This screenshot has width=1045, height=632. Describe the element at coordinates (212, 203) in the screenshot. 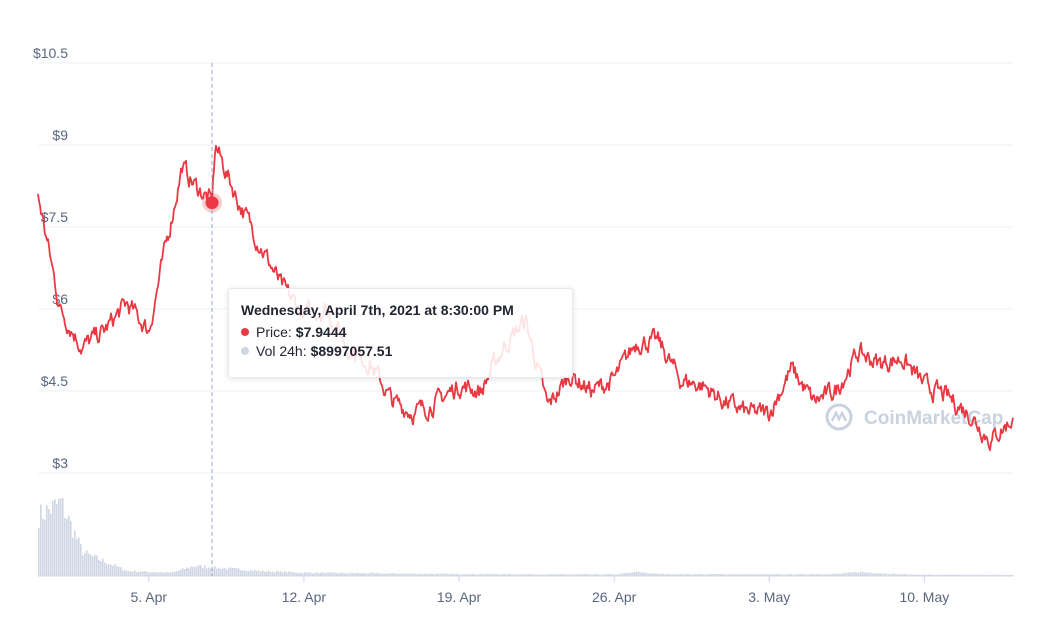

I see `hover-point` at that location.